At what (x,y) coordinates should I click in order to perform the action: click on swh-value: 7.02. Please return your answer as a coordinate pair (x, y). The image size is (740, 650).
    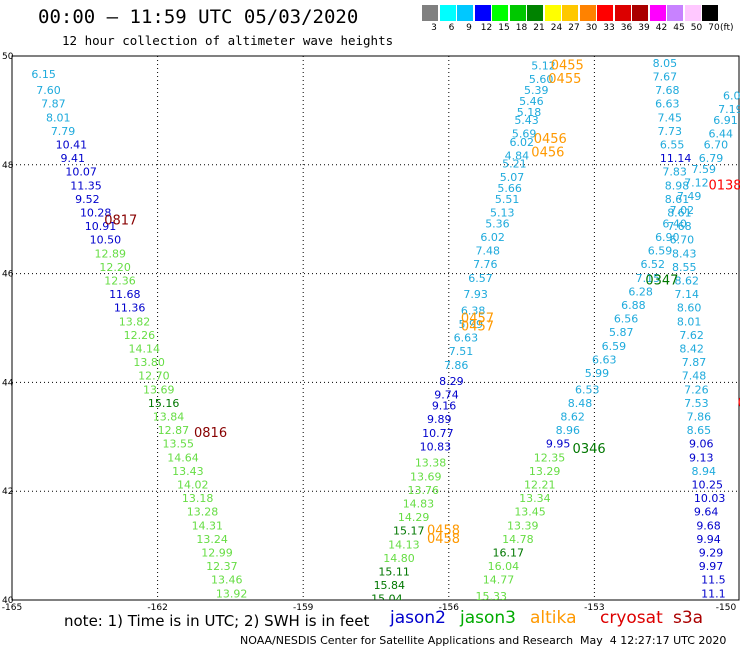
    Looking at the image, I should click on (682, 210).